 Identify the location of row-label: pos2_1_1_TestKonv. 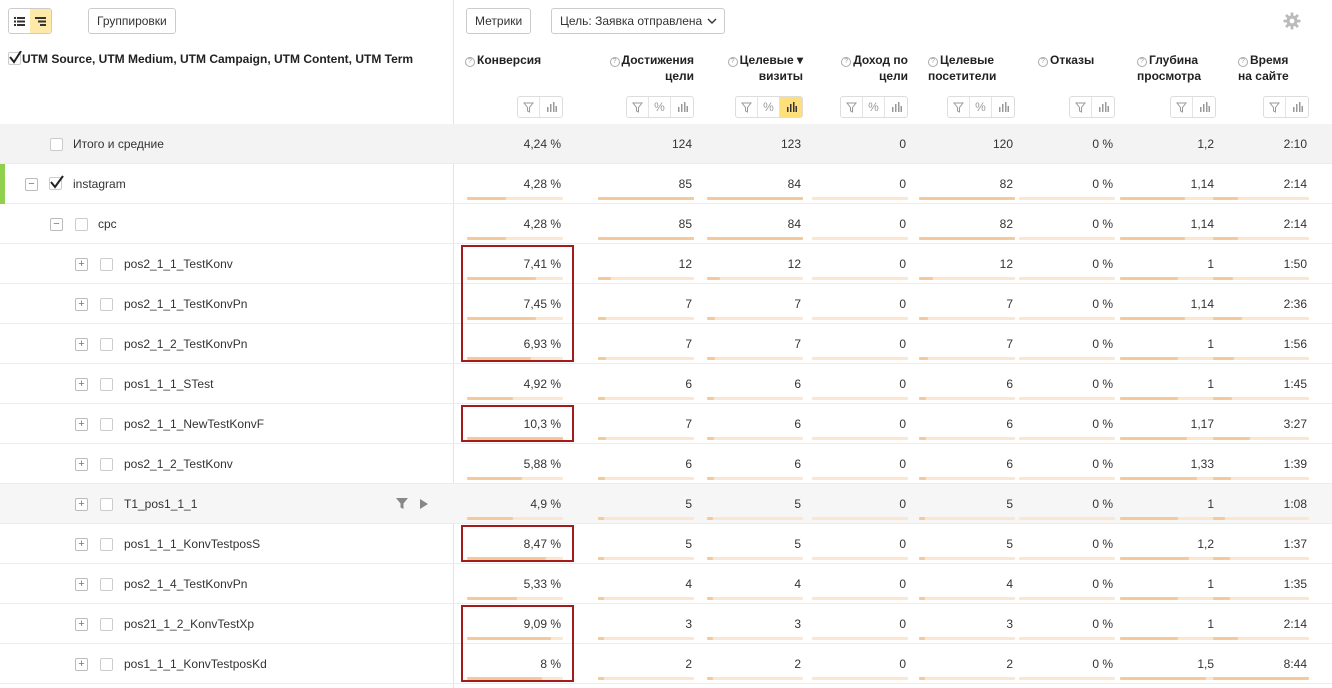
(178, 264).